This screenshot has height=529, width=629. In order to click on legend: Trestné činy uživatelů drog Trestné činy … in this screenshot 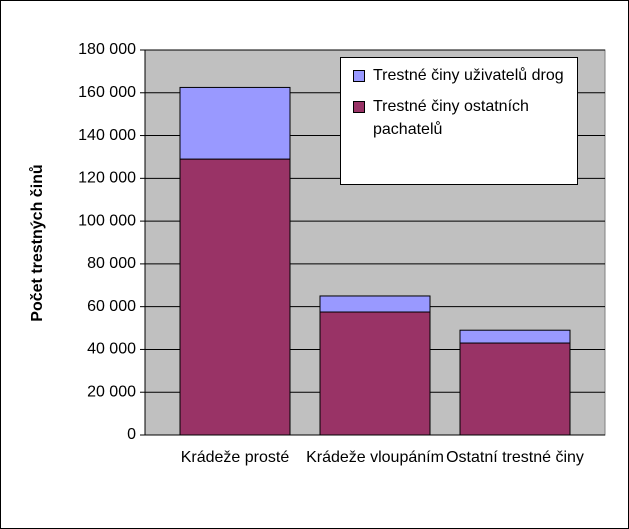, I will do `click(459, 121)`.